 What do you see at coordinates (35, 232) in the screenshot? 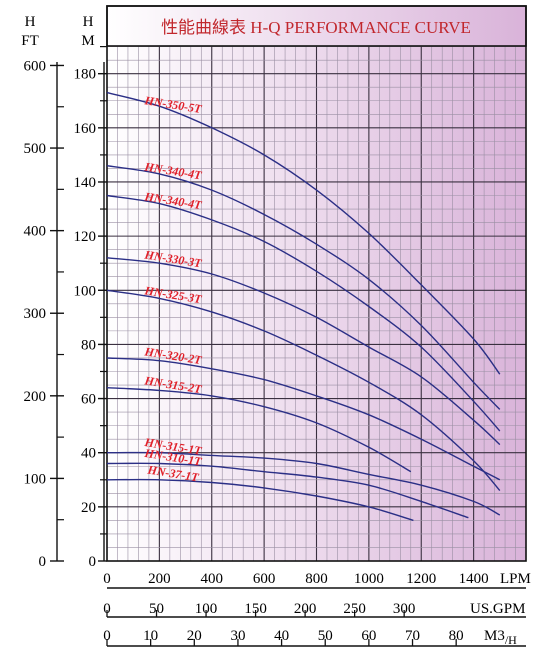
I see `ft-tick-label: 400` at bounding box center [35, 232].